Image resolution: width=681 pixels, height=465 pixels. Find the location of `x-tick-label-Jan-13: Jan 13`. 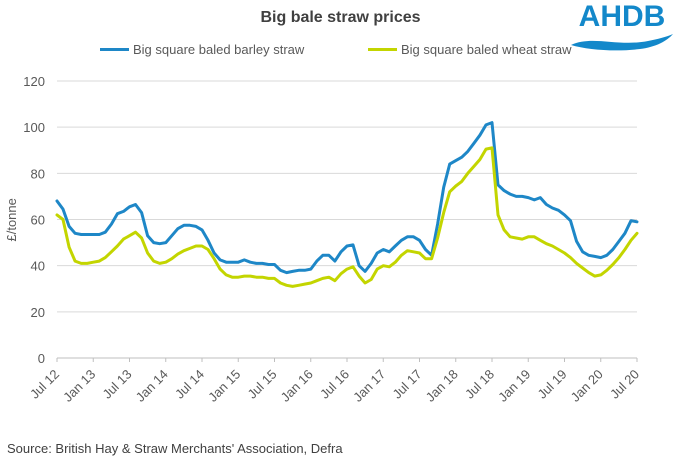

x-tick-label-Jan-13: Jan 13 is located at coordinates (79, 386).